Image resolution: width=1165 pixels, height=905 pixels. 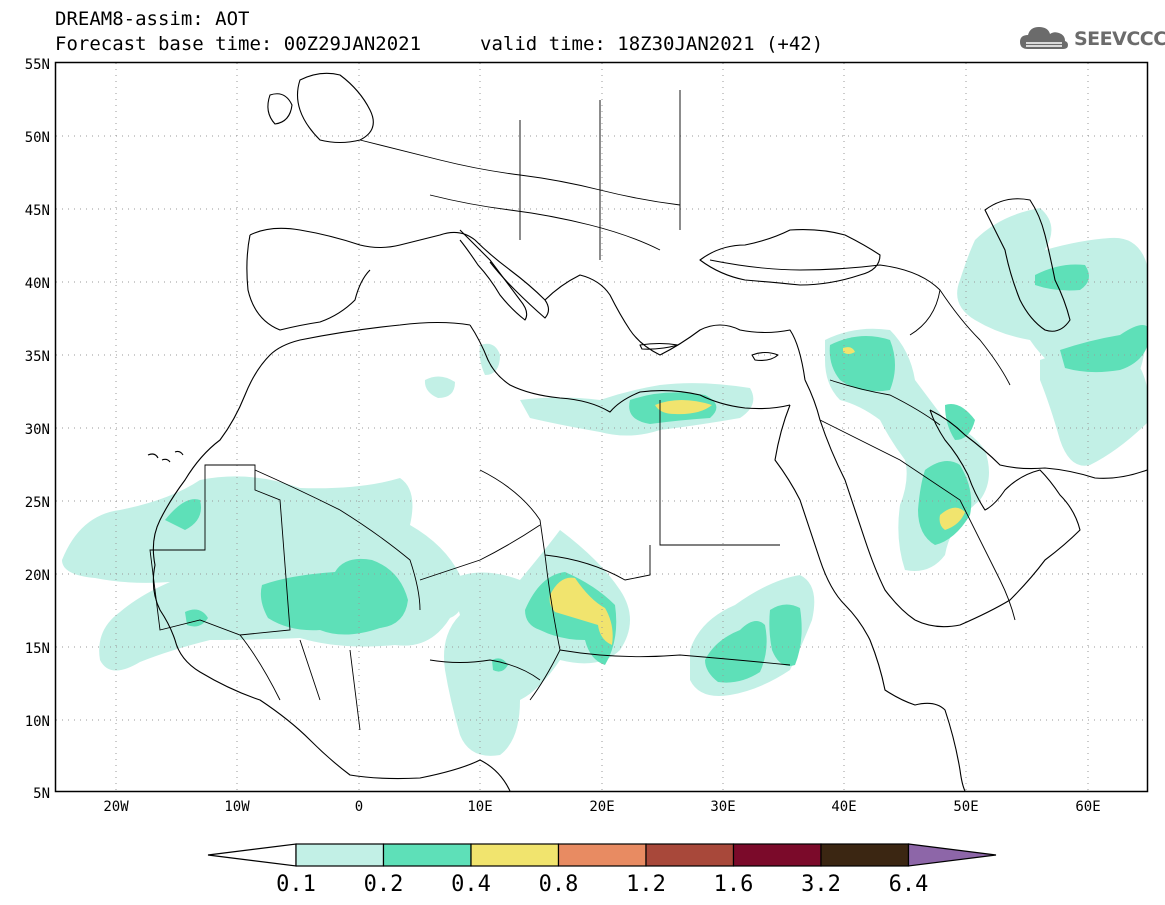 What do you see at coordinates (1093, 407) in the screenshot?
I see `aot-area-iran-gulf` at bounding box center [1093, 407].